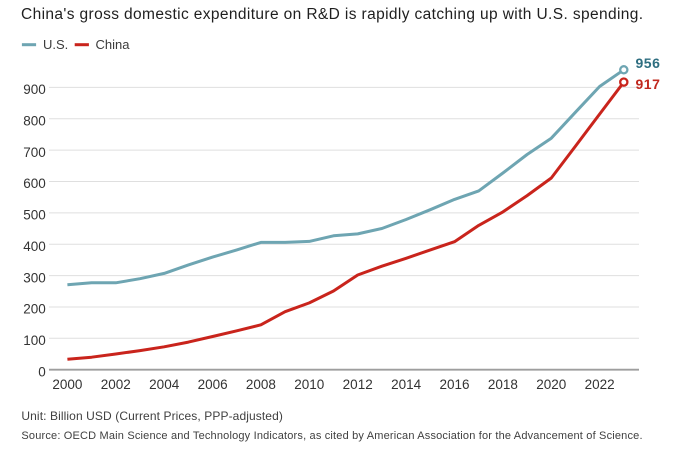  What do you see at coordinates (34, 340) in the screenshot?
I see `svg-text: 100` at bounding box center [34, 340].